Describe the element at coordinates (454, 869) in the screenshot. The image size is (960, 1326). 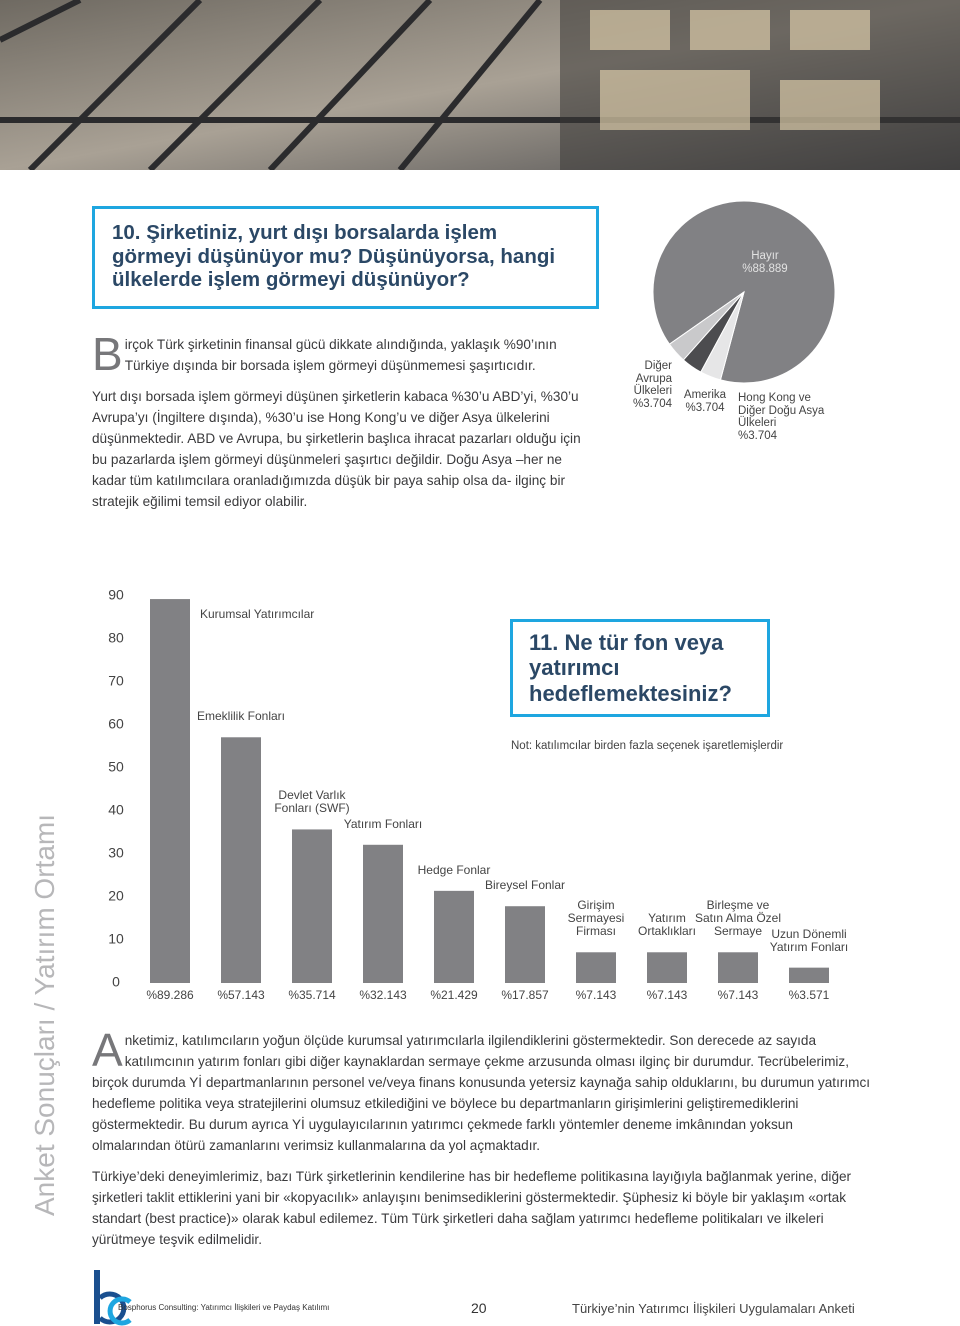
I see `category-label: Hedge Fonlar` at that location.